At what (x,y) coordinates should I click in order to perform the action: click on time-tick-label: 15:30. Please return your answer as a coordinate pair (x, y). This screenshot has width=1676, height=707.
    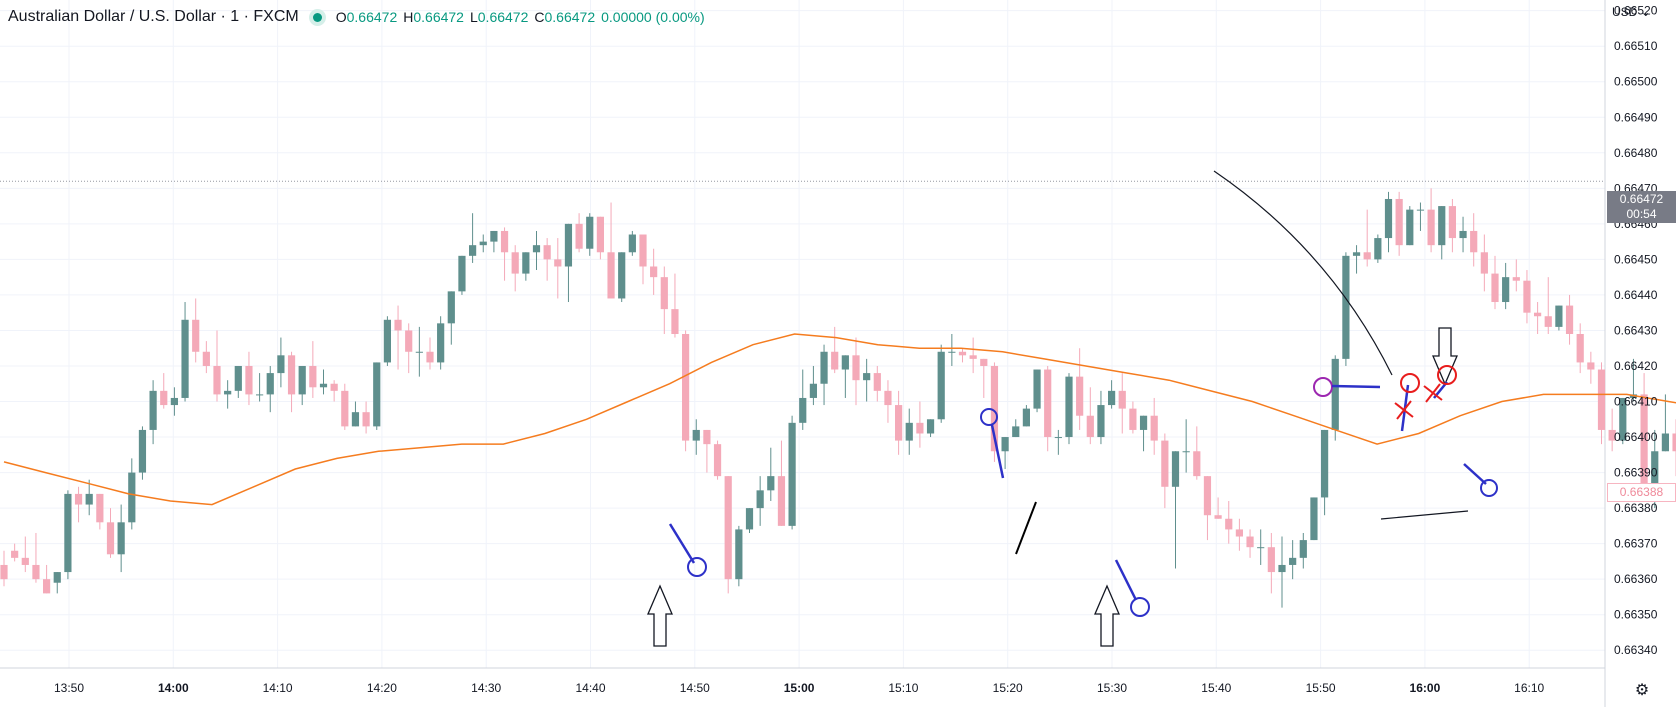
    Looking at the image, I should click on (1112, 688).